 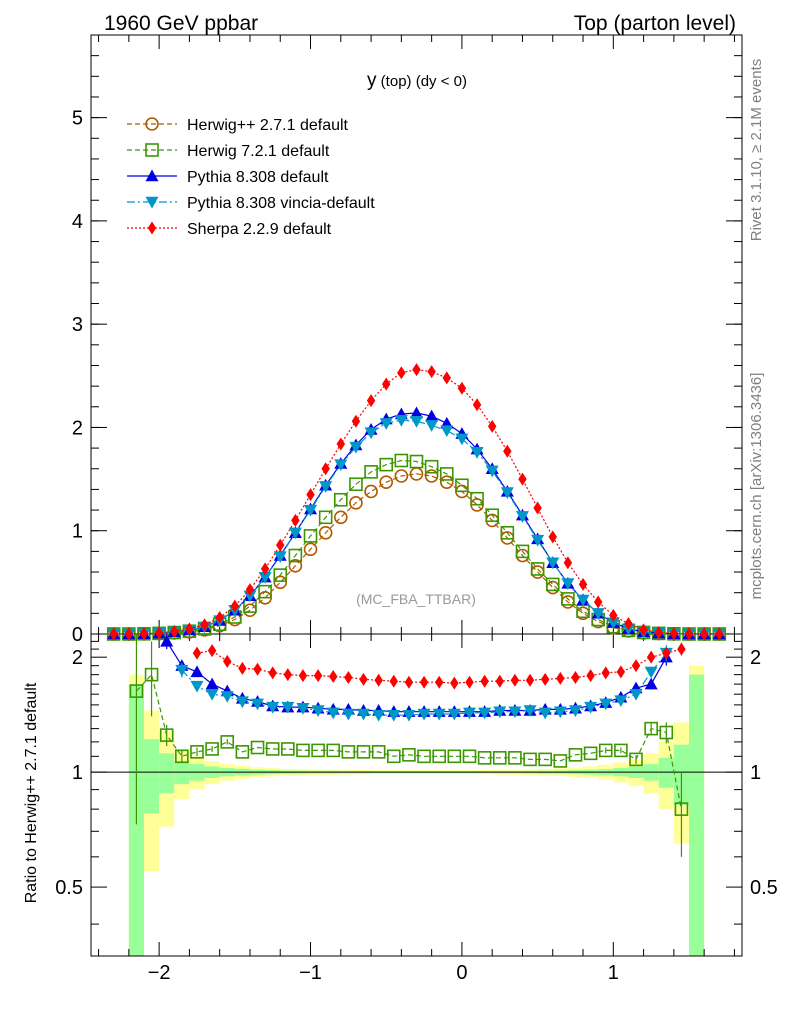 What do you see at coordinates (408, 741) in the screenshot?
I see `ratio-line-herwig7` at bounding box center [408, 741].